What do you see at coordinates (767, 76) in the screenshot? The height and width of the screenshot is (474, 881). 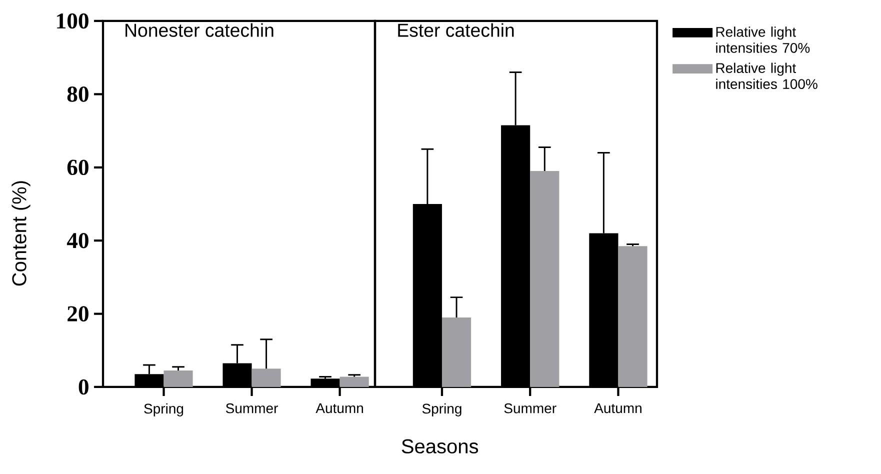 I see `legend-label: Relative light intensities 100%` at bounding box center [767, 76].